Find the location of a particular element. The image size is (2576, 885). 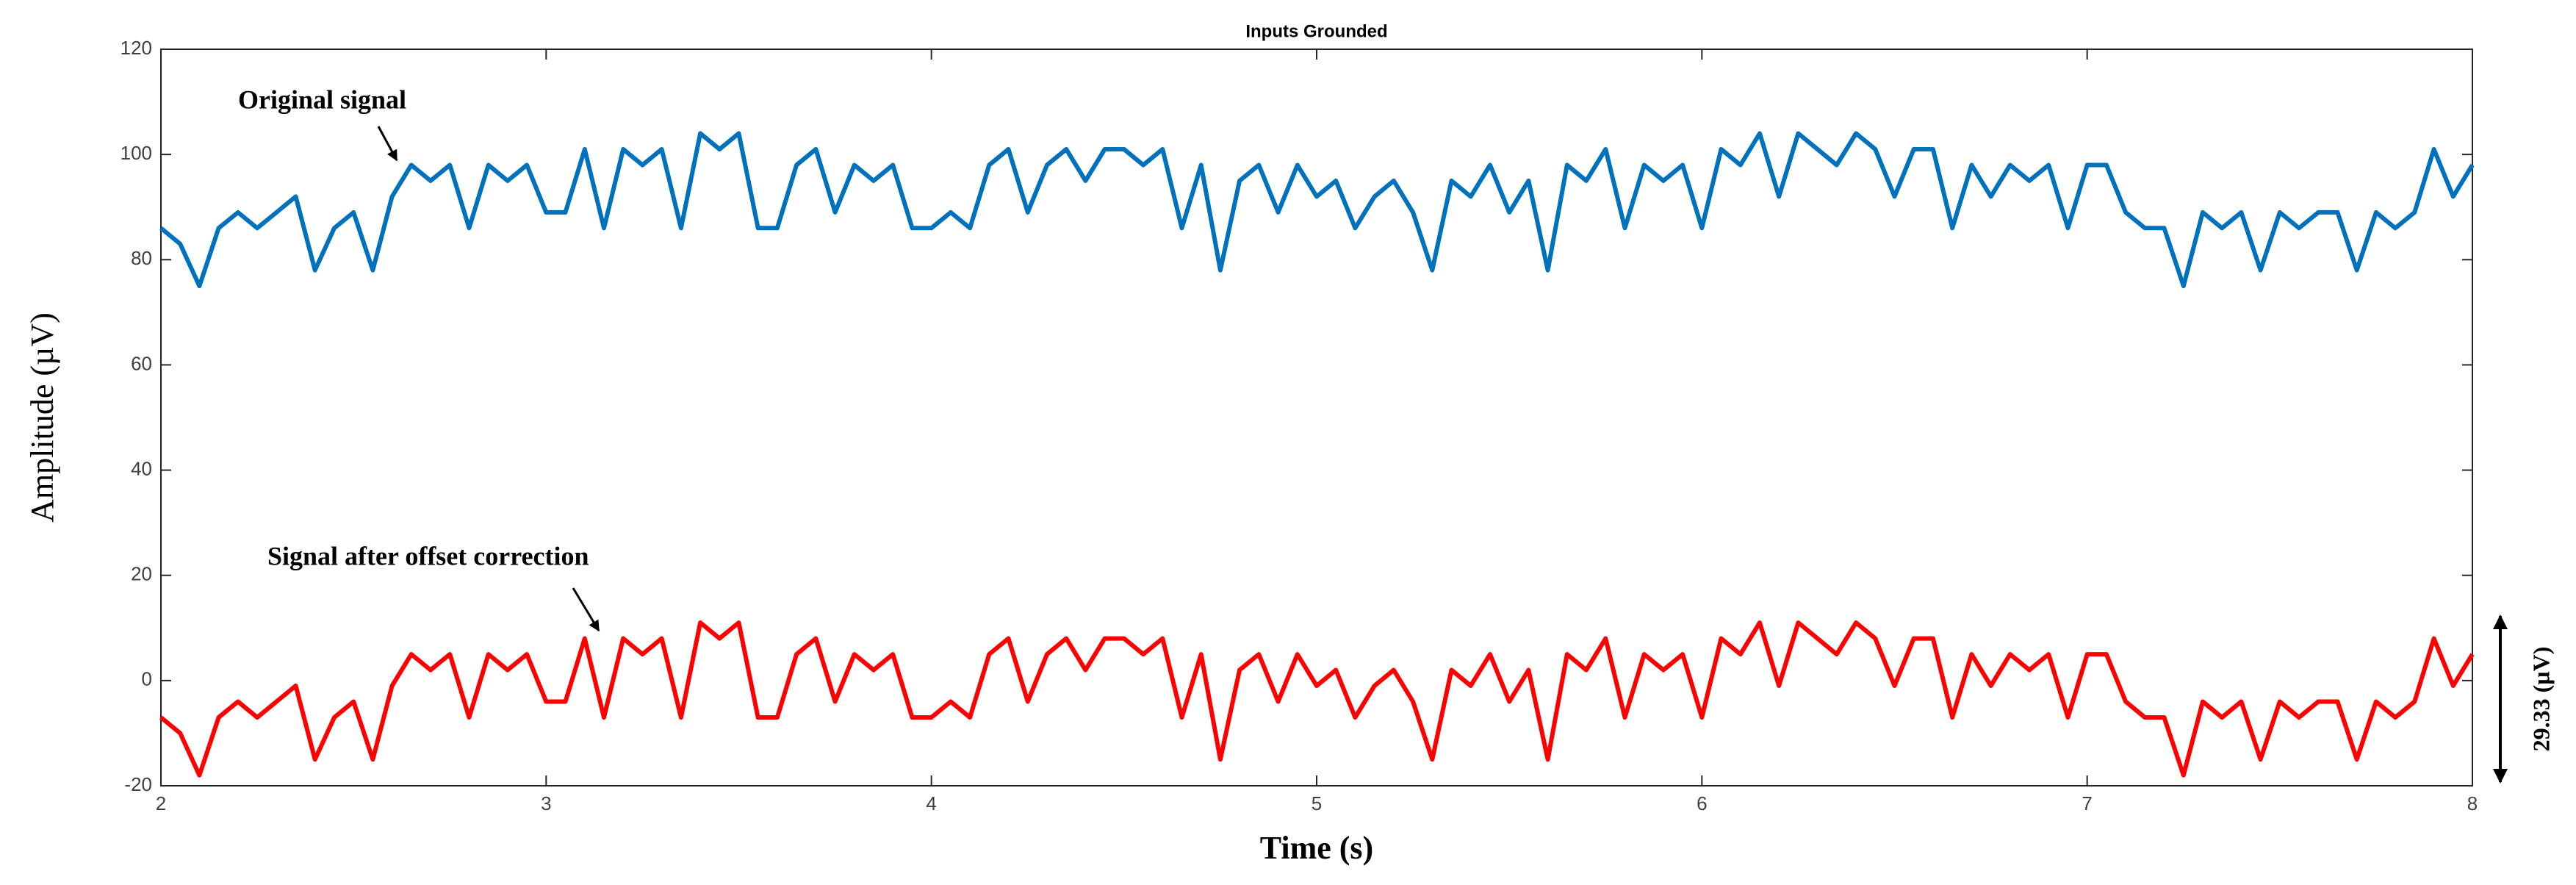

x-tick-label: 3 is located at coordinates (546, 803).